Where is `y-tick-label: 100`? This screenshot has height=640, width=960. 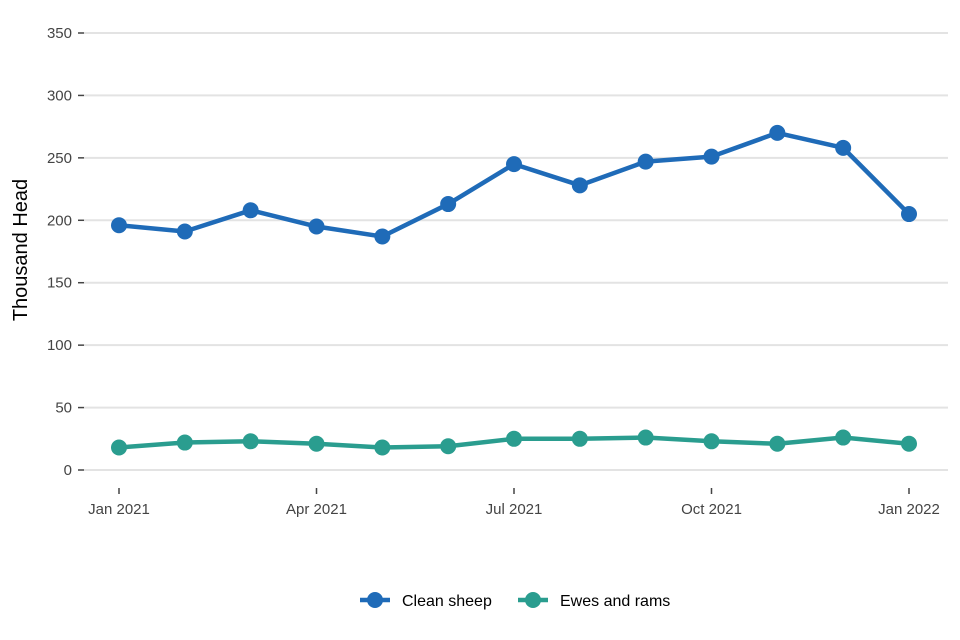 y-tick-label: 100 is located at coordinates (59, 345).